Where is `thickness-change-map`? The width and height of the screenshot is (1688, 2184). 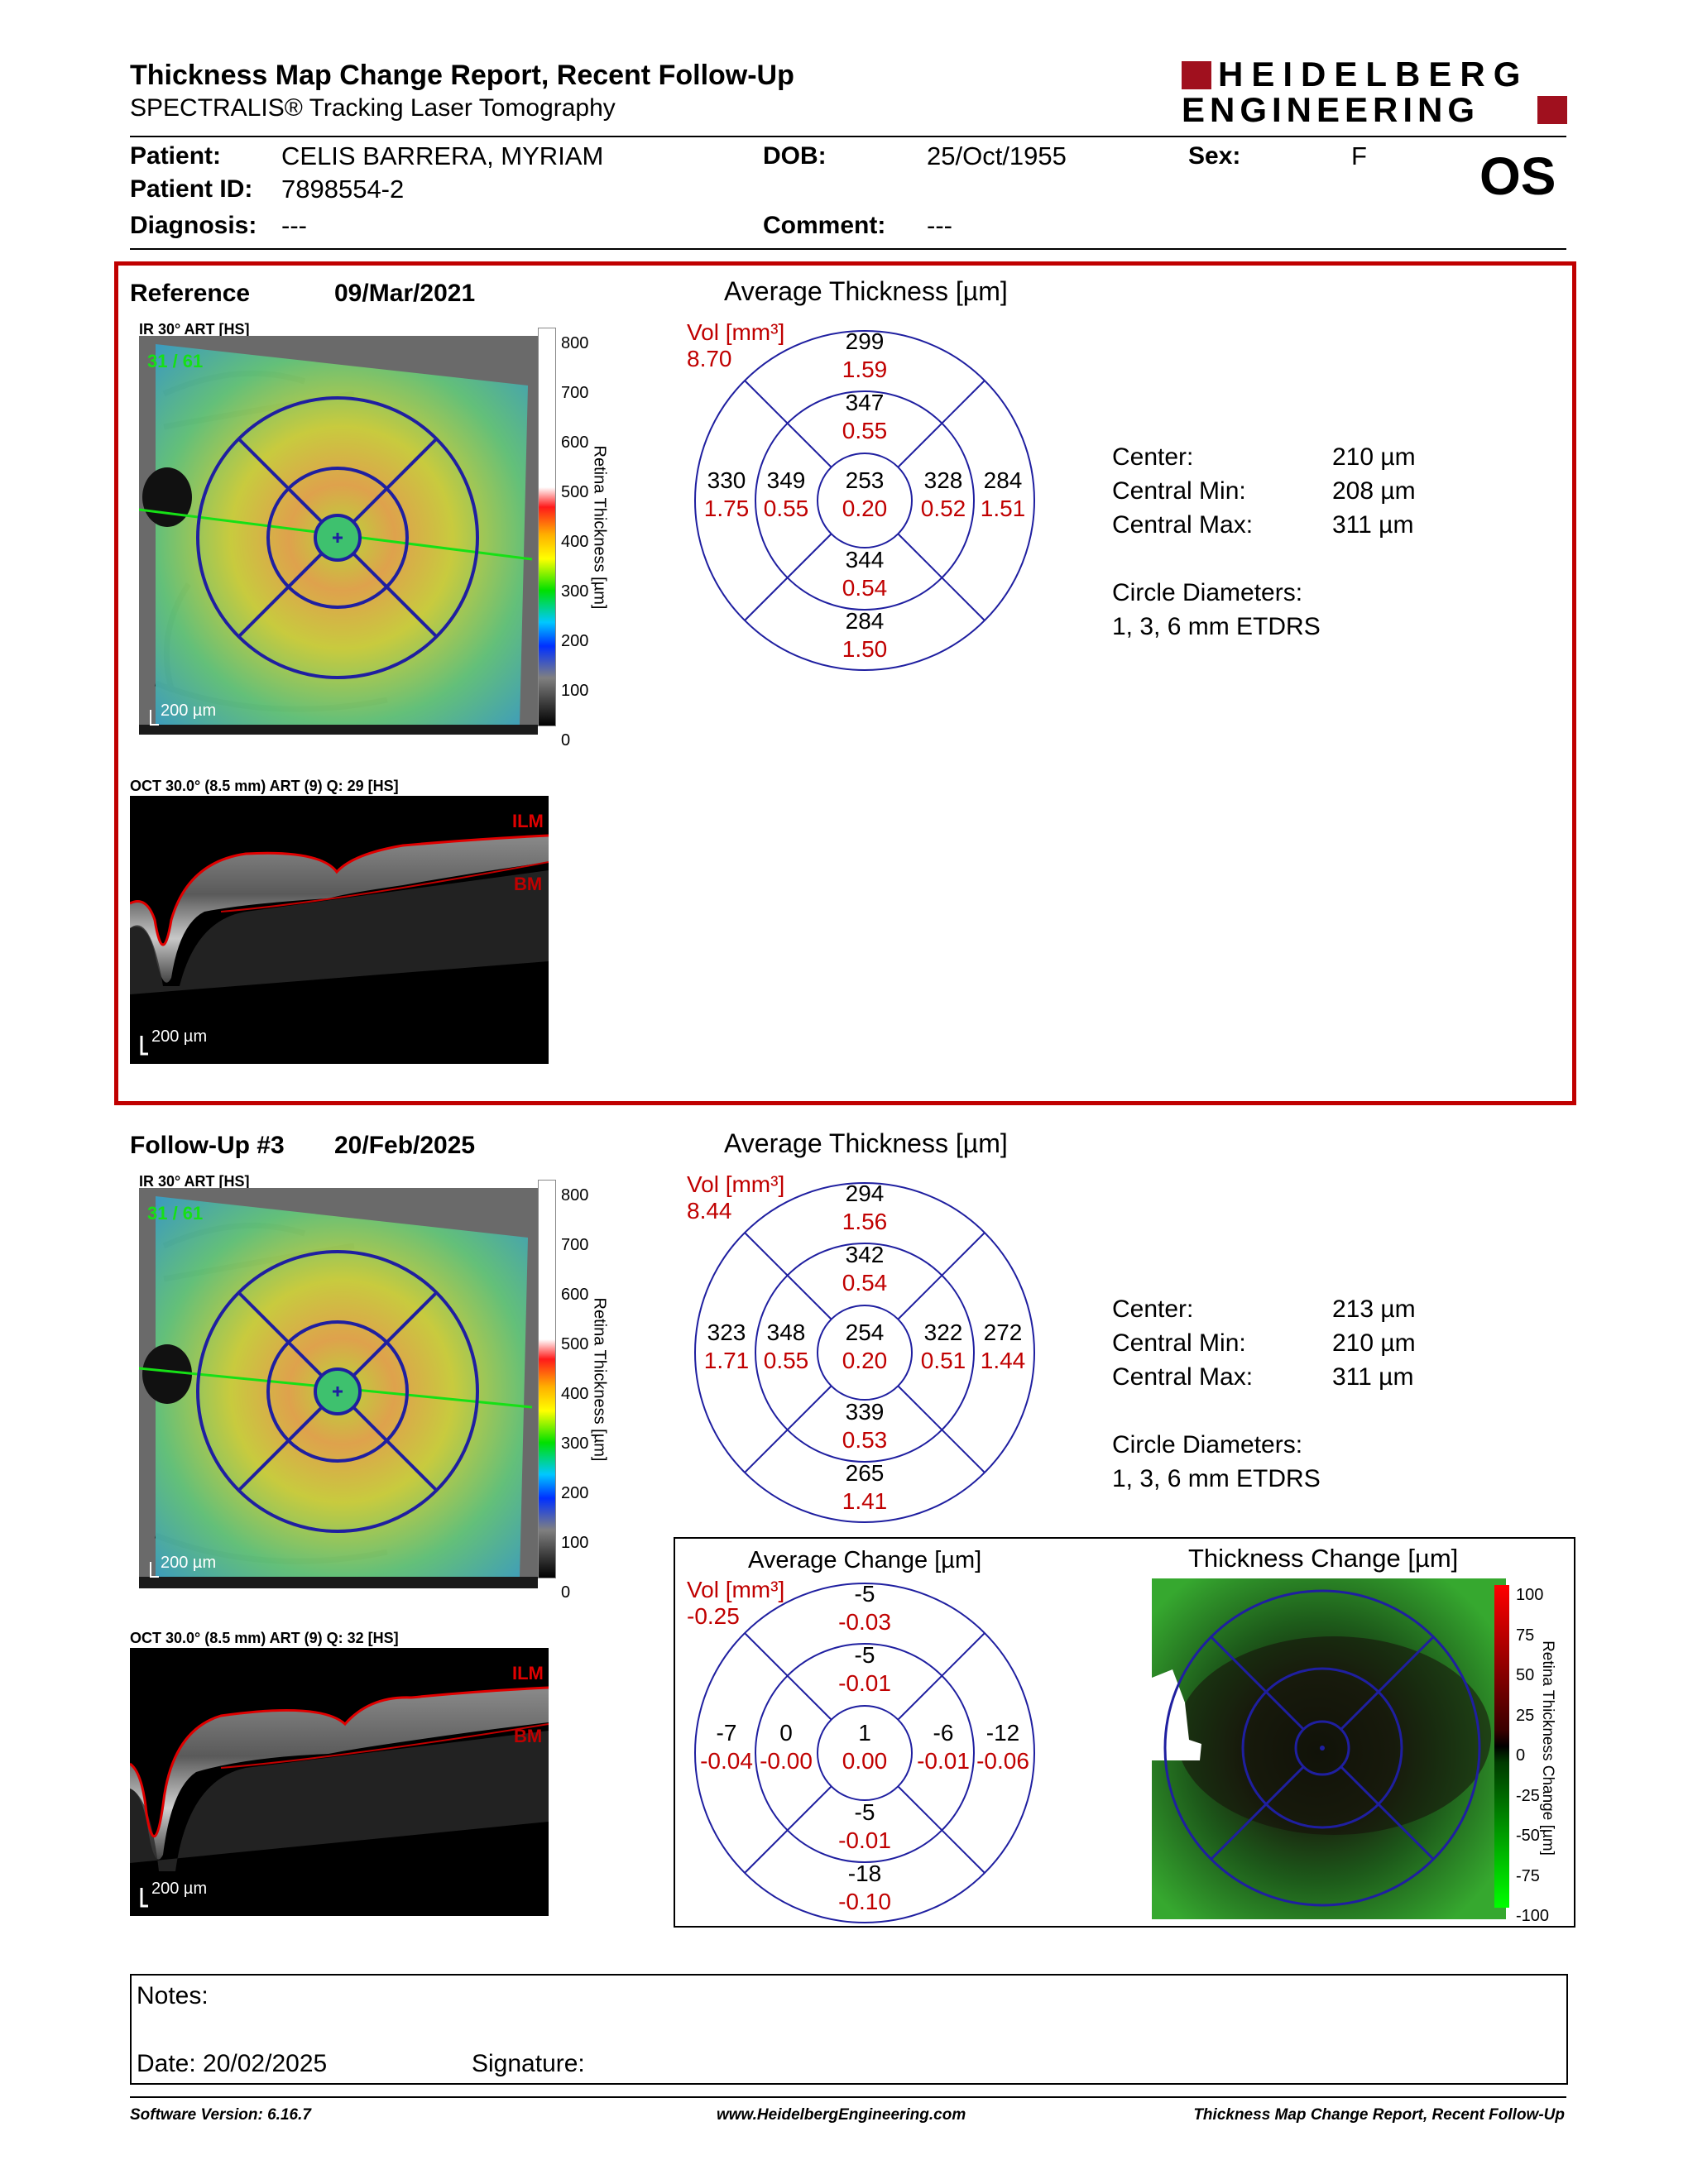 thickness-change-map is located at coordinates (1329, 1748).